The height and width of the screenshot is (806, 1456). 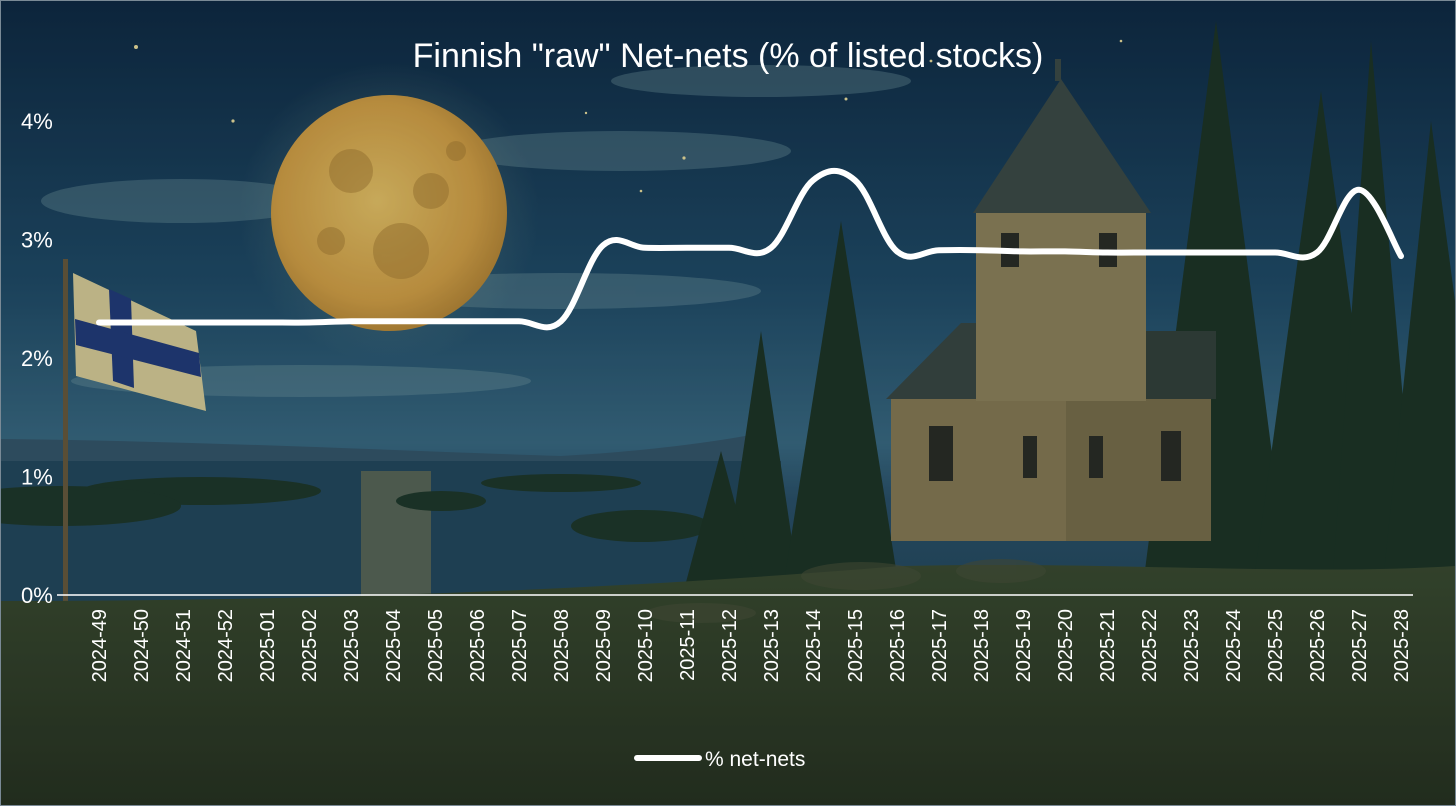 I want to click on x-tick-label: 2025-13, so click(x=772, y=645).